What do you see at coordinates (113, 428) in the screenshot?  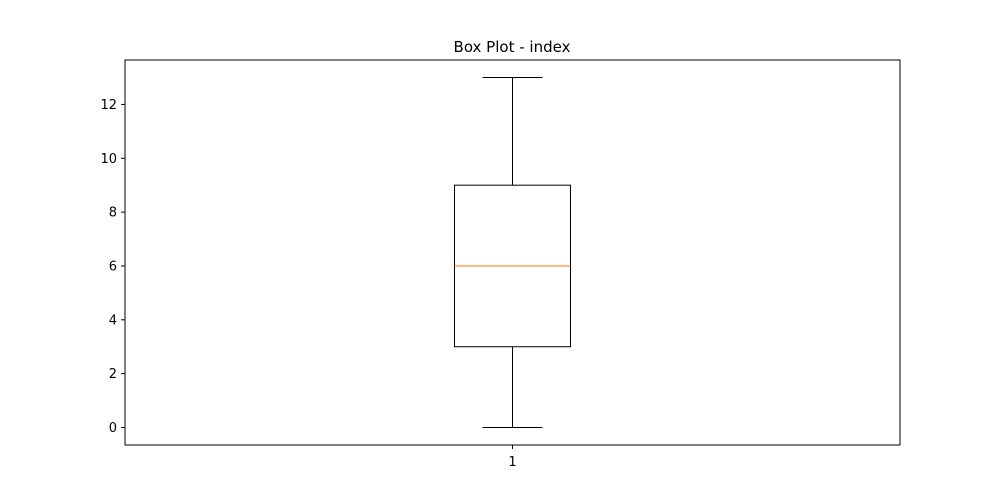 I see `y-tick-label-0: 0` at bounding box center [113, 428].